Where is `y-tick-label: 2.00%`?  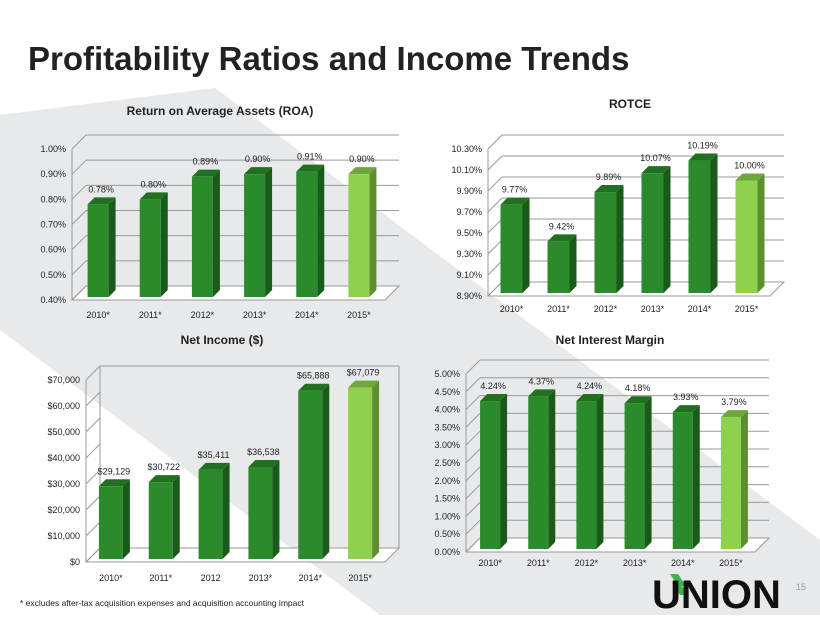 y-tick-label: 2.00% is located at coordinates (447, 481).